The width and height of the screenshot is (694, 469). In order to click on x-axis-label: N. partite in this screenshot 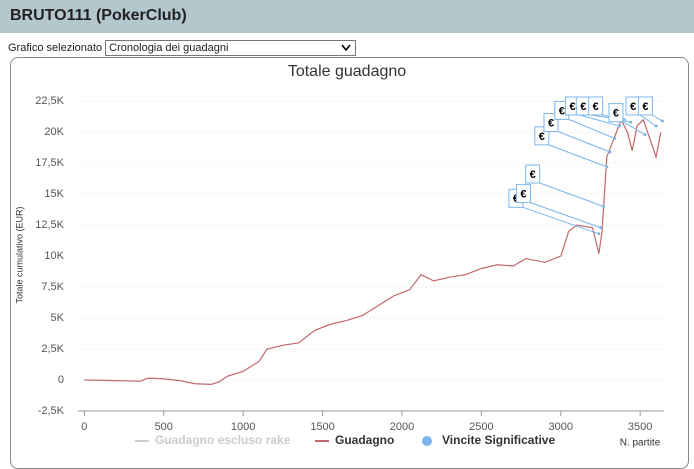, I will do `click(640, 443)`.